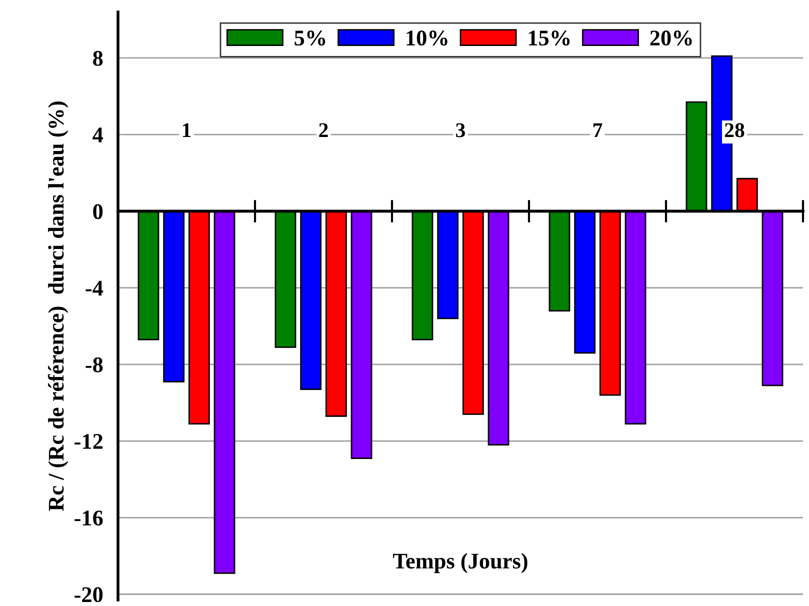 The image size is (809, 606). I want to click on x-tick-label: 1, so click(186, 130).